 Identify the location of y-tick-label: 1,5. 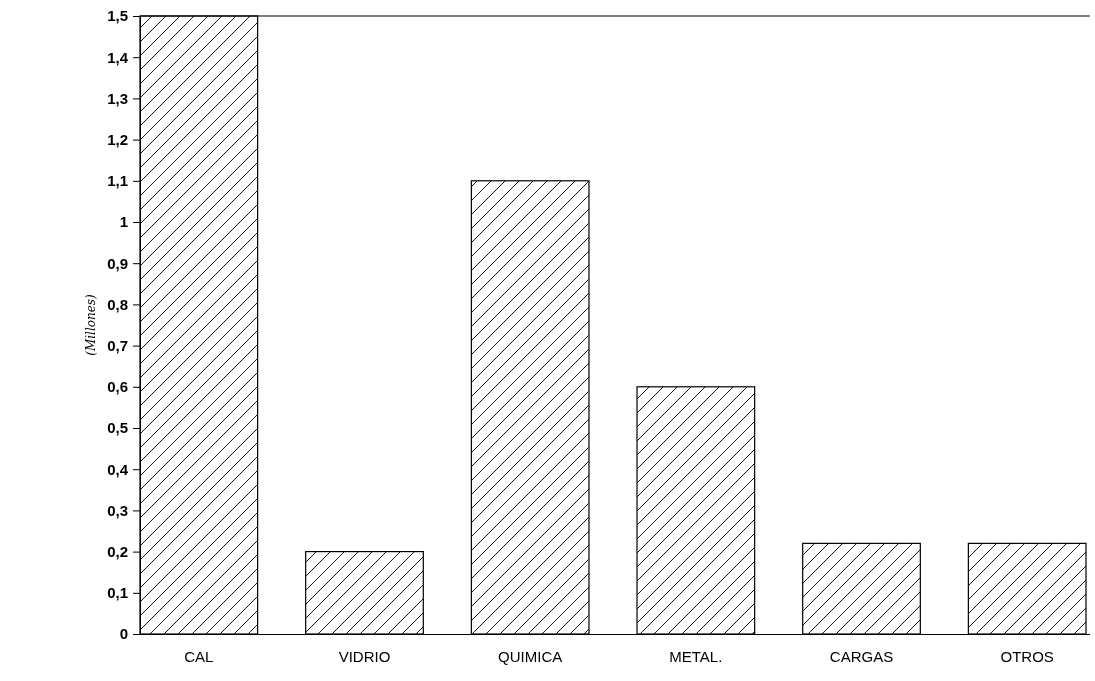
(117, 16).